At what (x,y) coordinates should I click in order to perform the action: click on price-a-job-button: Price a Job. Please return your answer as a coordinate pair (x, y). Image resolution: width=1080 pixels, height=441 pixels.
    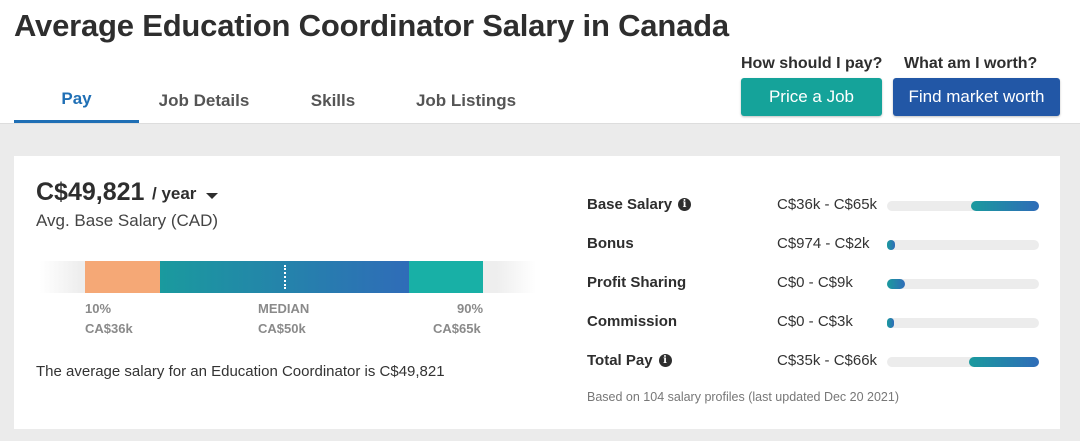
    Looking at the image, I should click on (811, 97).